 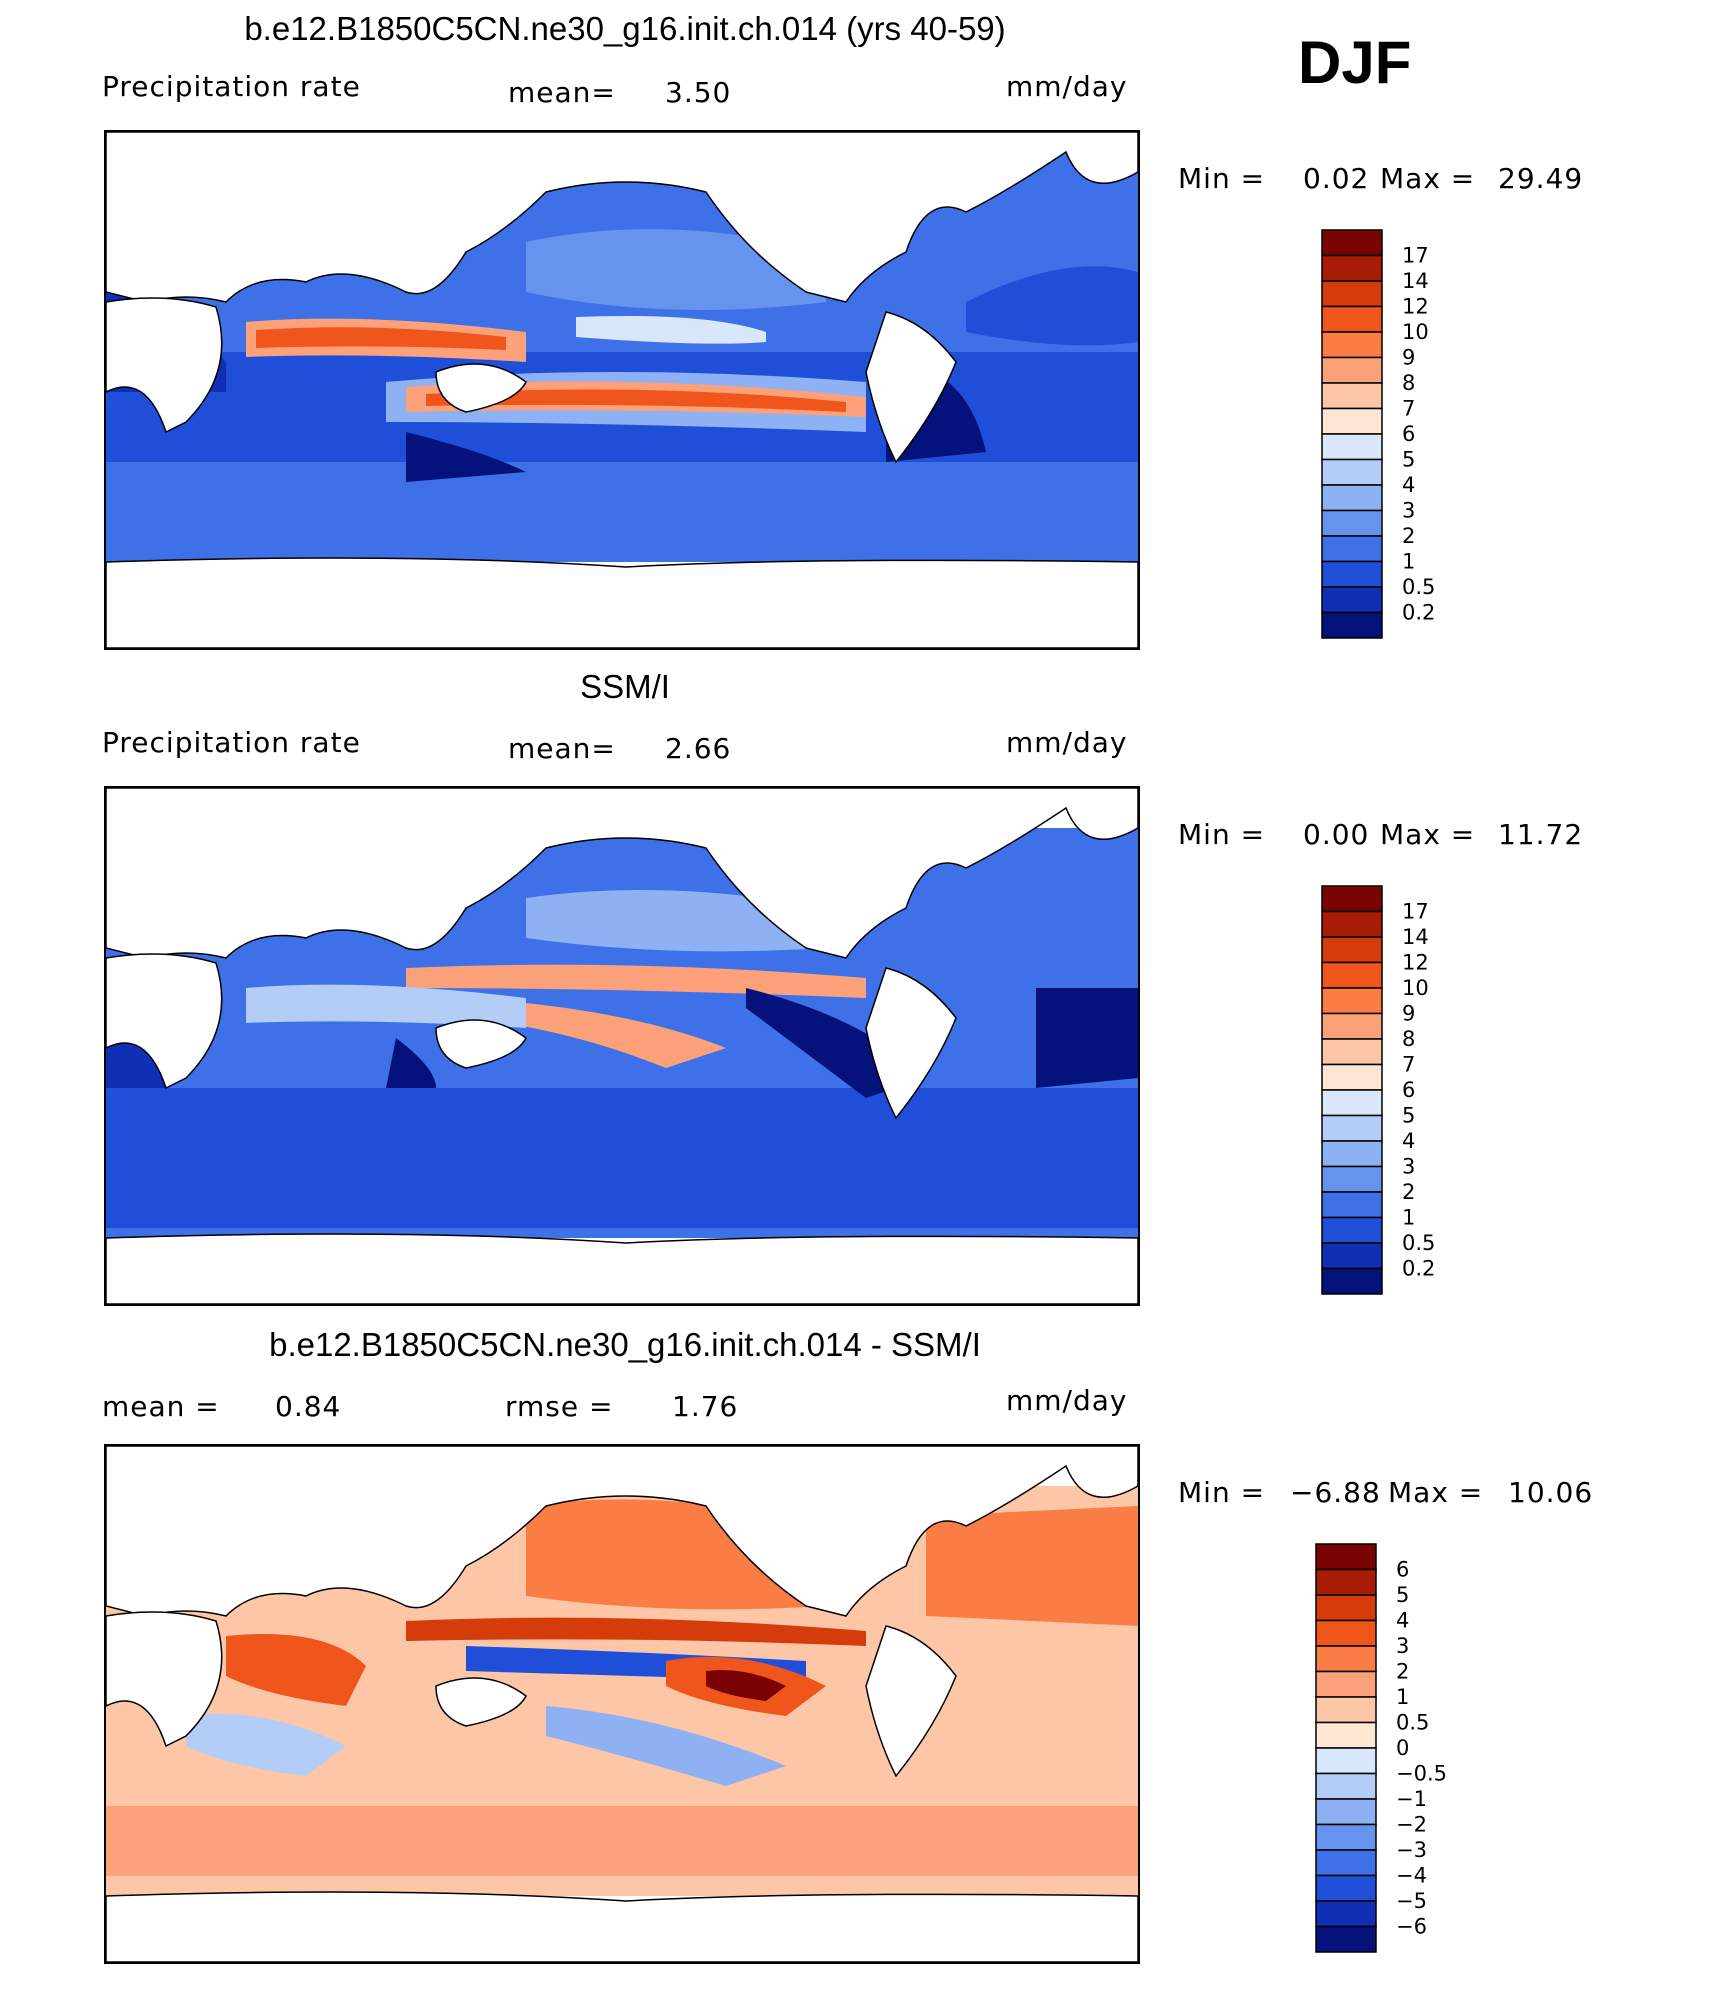 I want to click on panel-obs-variable: Precipitation rate, so click(x=231, y=742).